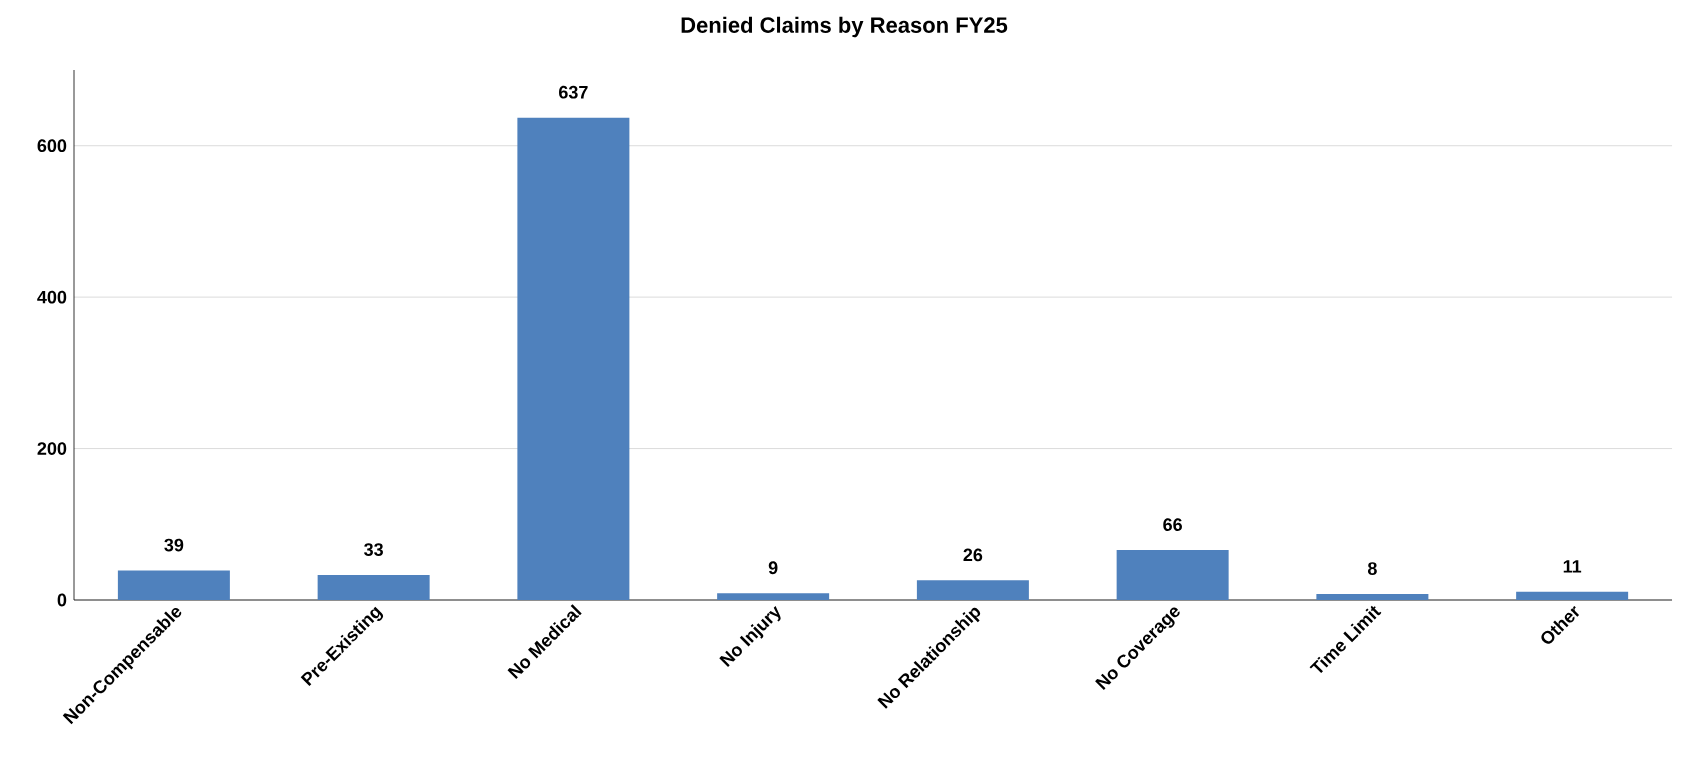  I want to click on data-label: 66, so click(1172, 524).